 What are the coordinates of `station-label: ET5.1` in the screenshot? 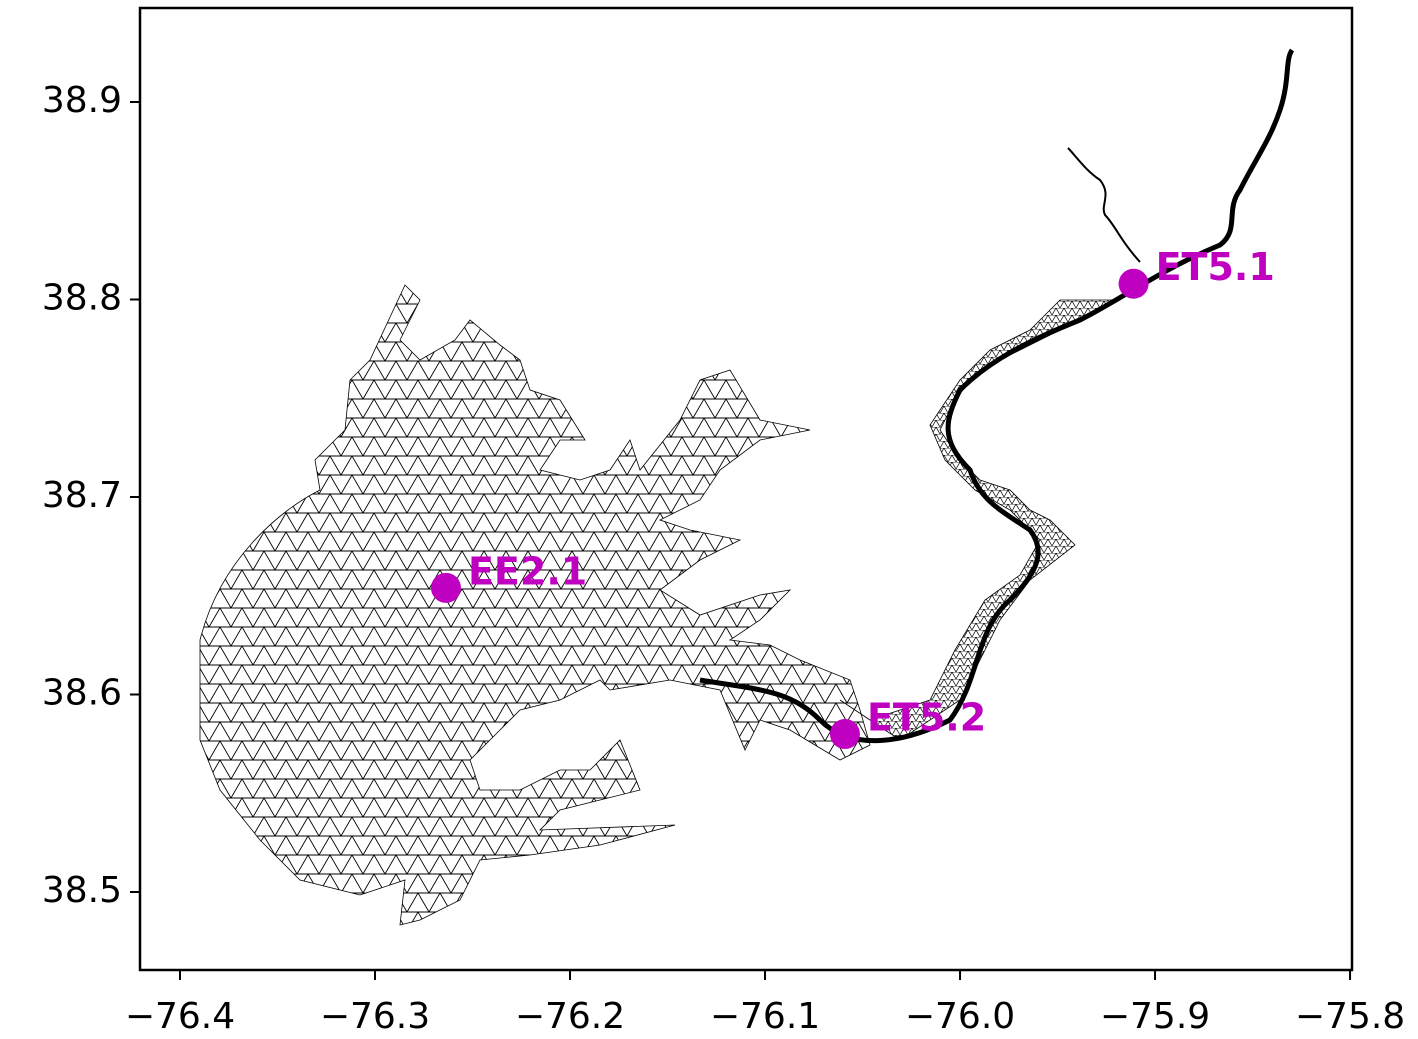 It's located at (1215, 267).